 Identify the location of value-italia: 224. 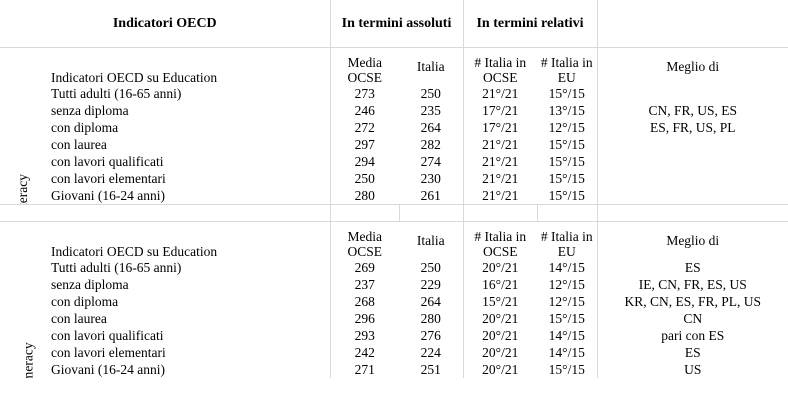
(430, 352).